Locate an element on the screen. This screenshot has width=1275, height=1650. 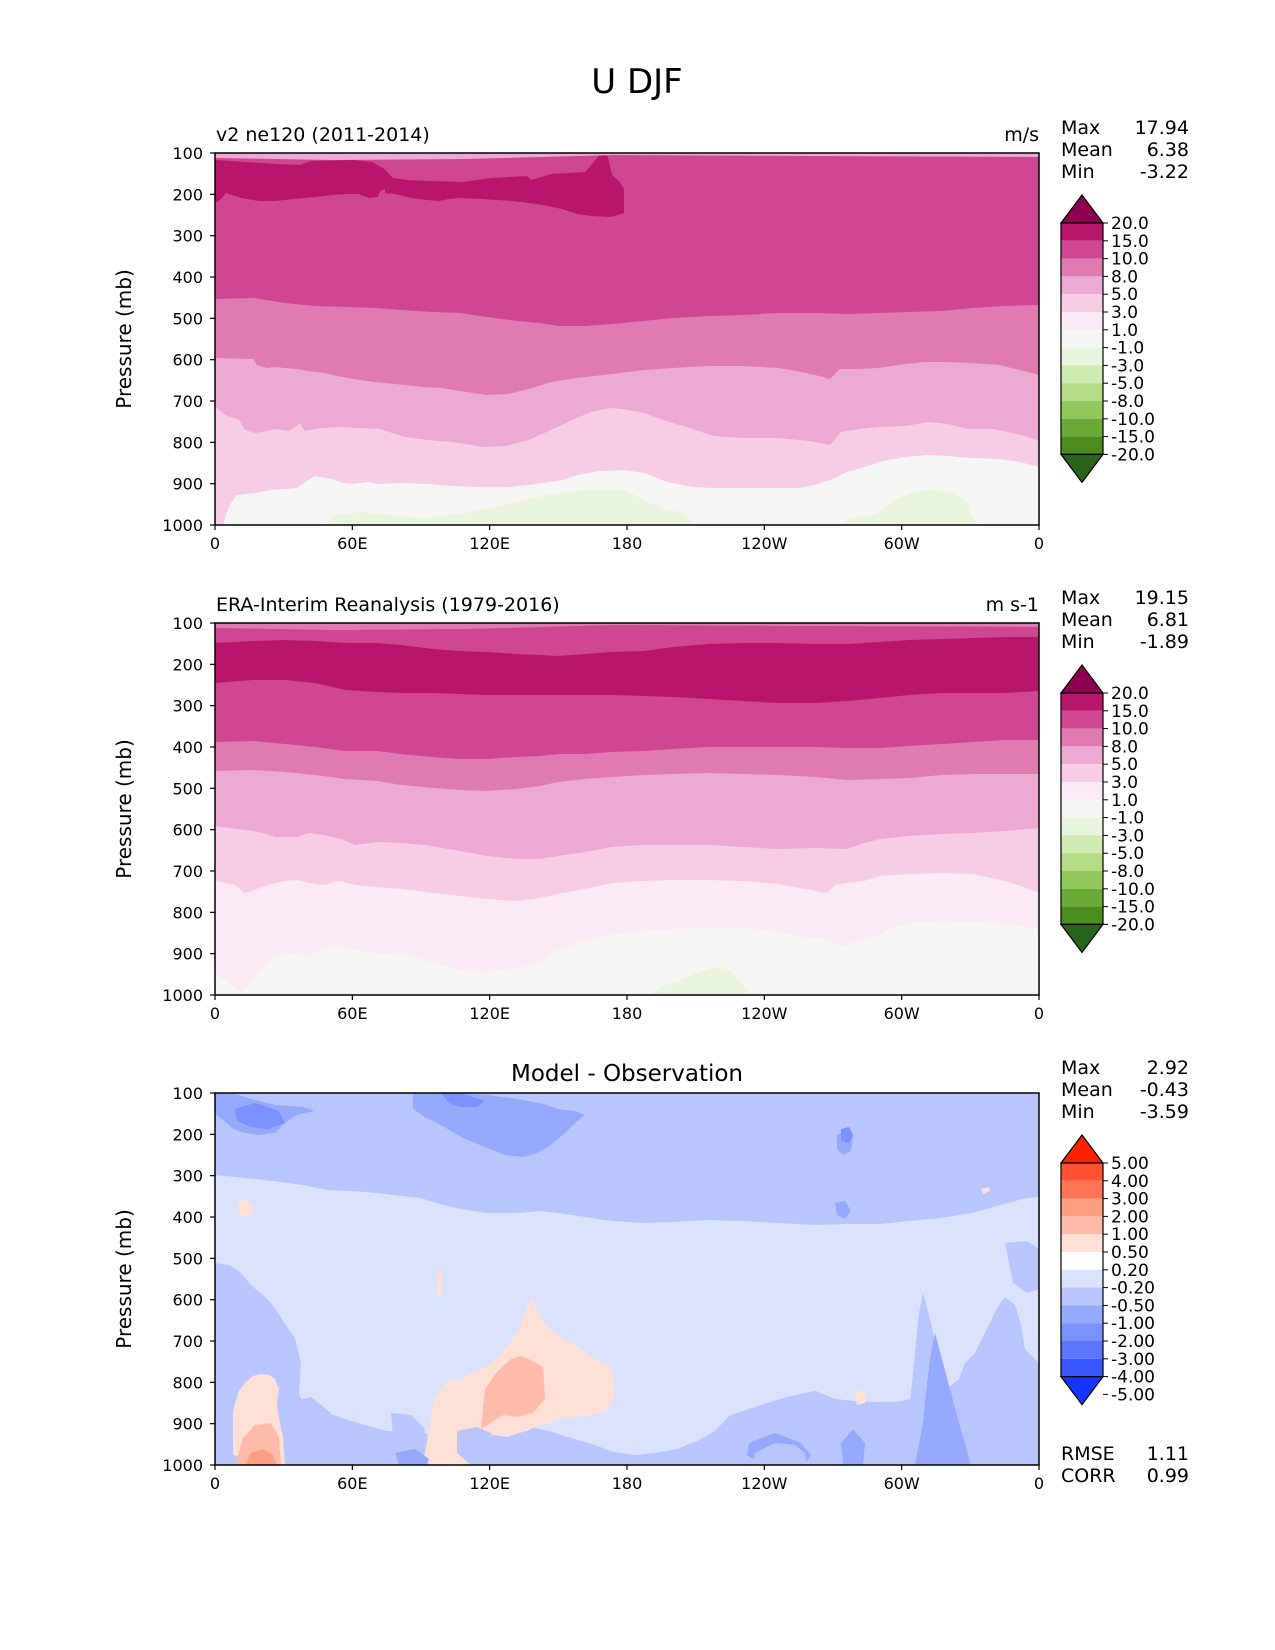
panel-top-ytick-label: 1000 is located at coordinates (182, 525).